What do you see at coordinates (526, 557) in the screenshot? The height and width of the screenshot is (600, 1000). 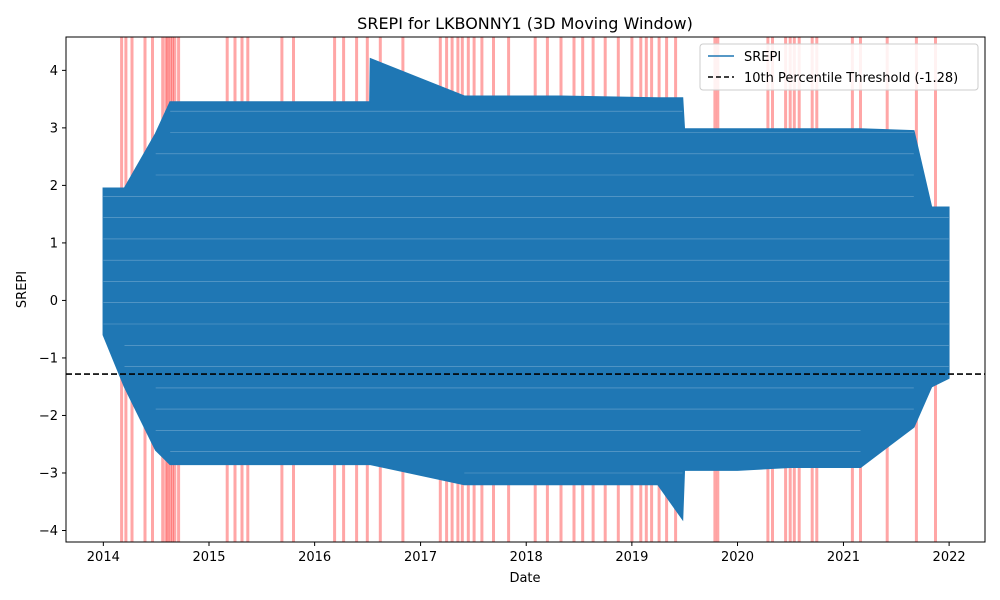 I see `x-tick-label: 2018` at bounding box center [526, 557].